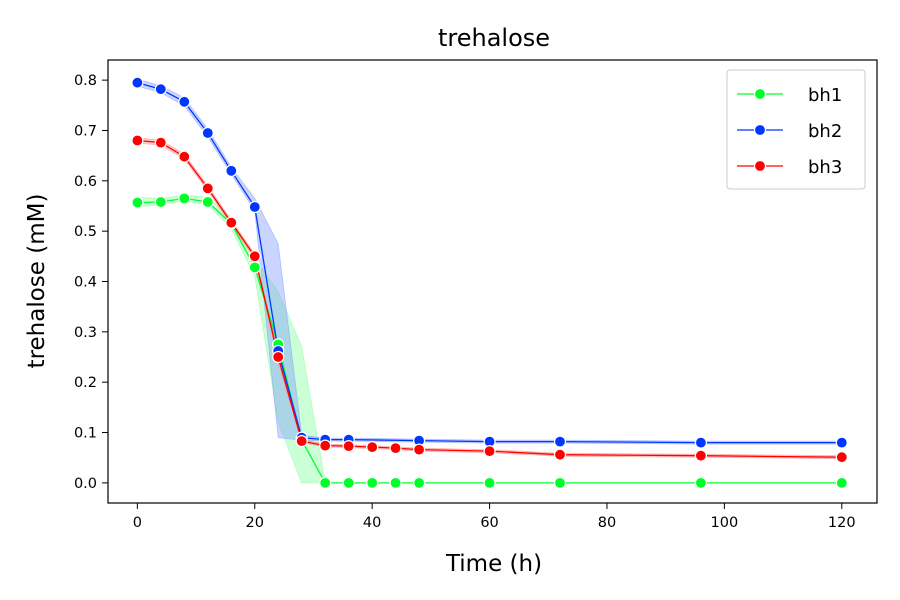  I want to click on x-axis-label: Time (h), so click(493, 564).